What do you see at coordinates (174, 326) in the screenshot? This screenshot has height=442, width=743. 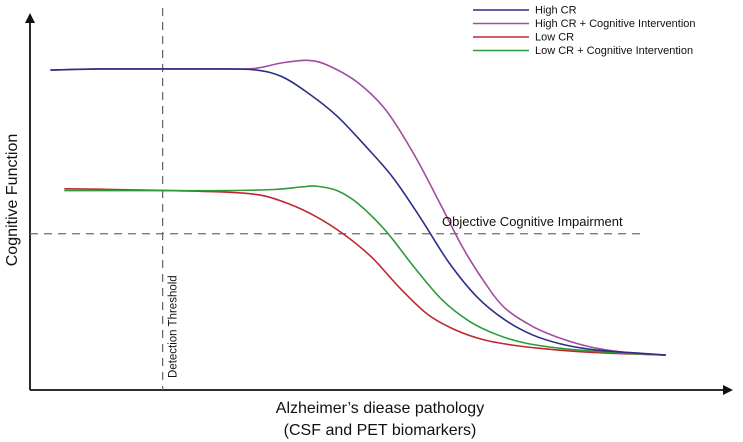 I see `detection-threshold-label: Detection Threshold` at bounding box center [174, 326].